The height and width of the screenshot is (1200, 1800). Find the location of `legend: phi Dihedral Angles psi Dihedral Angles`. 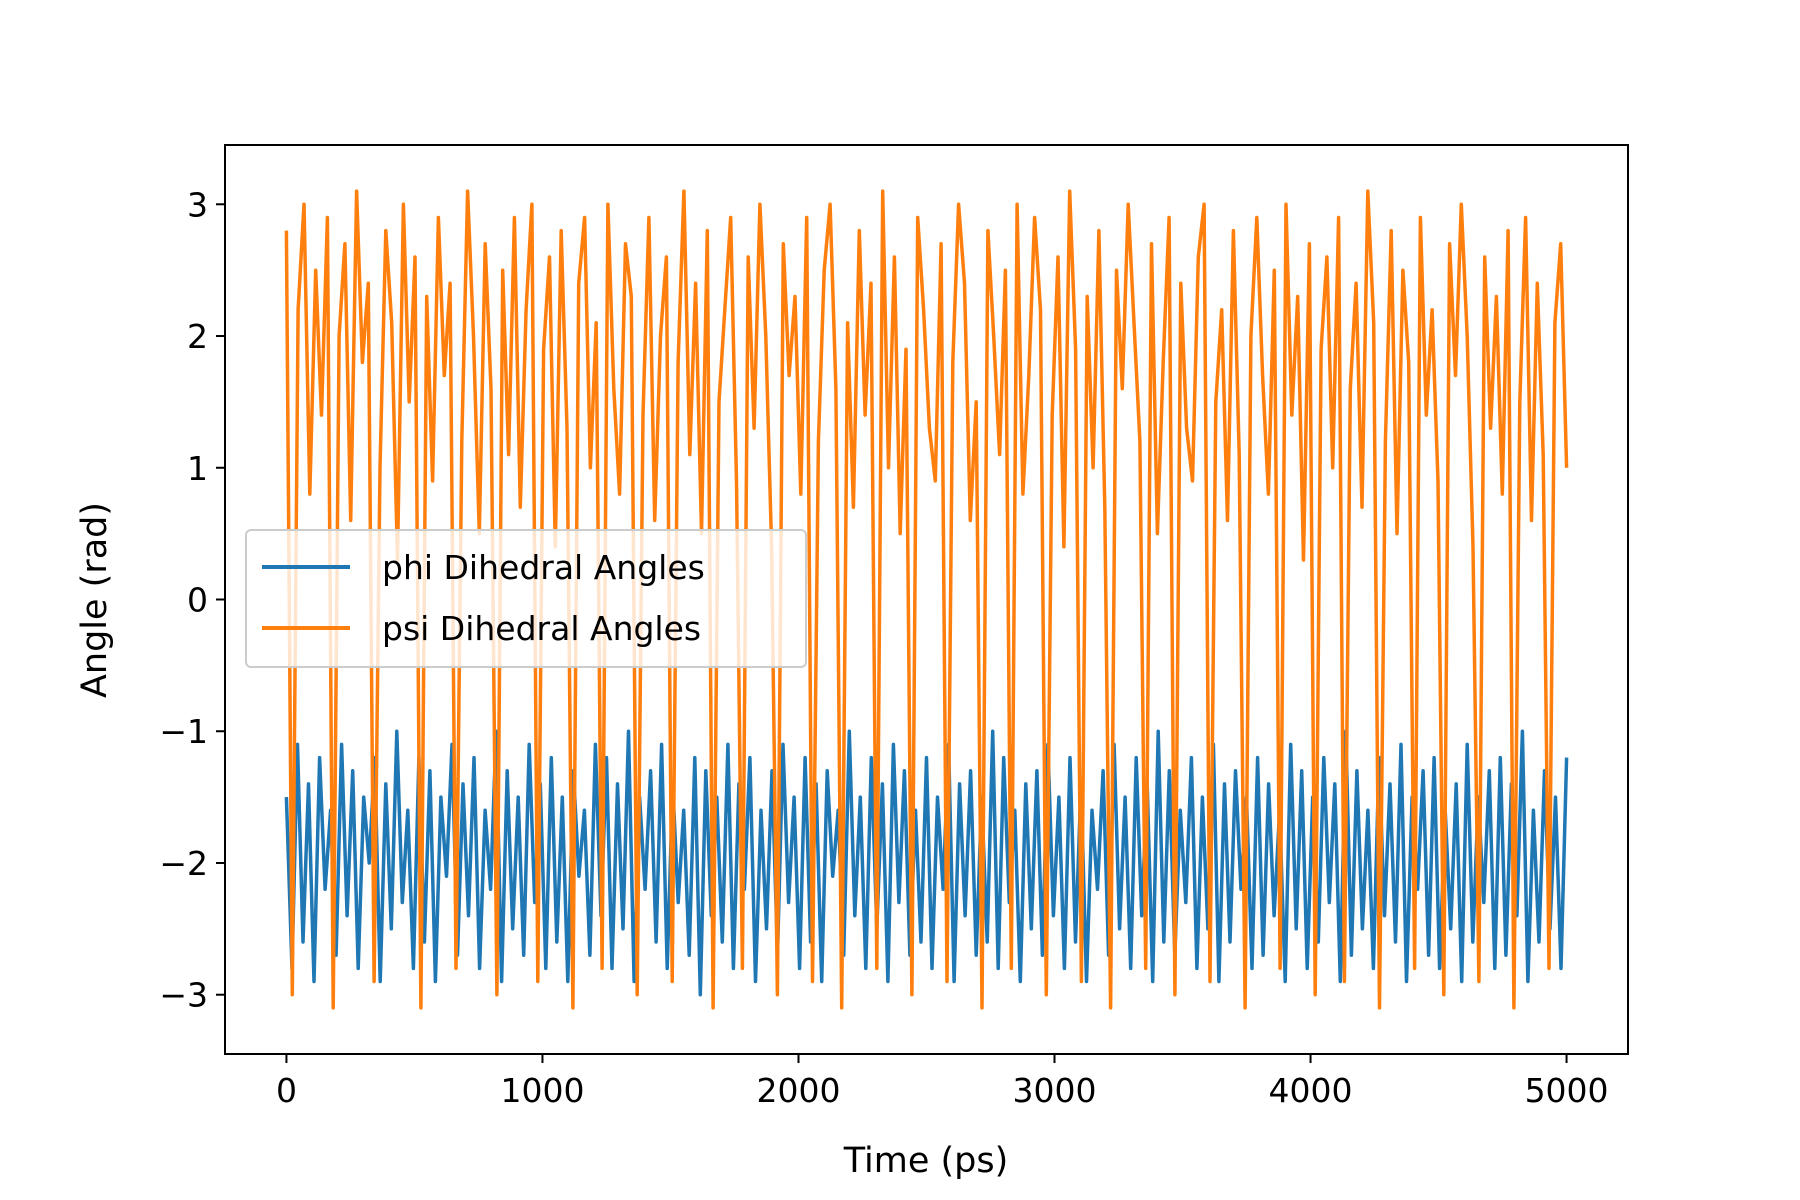

legend: phi Dihedral Angles psi Dihedral Angles is located at coordinates (526, 598).